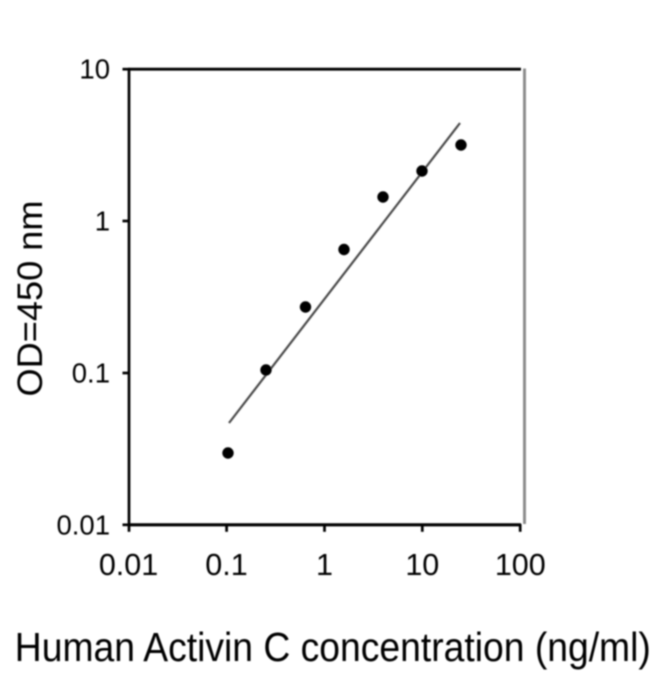  I want to click on svg-text: OD=450 nm, so click(30, 299).